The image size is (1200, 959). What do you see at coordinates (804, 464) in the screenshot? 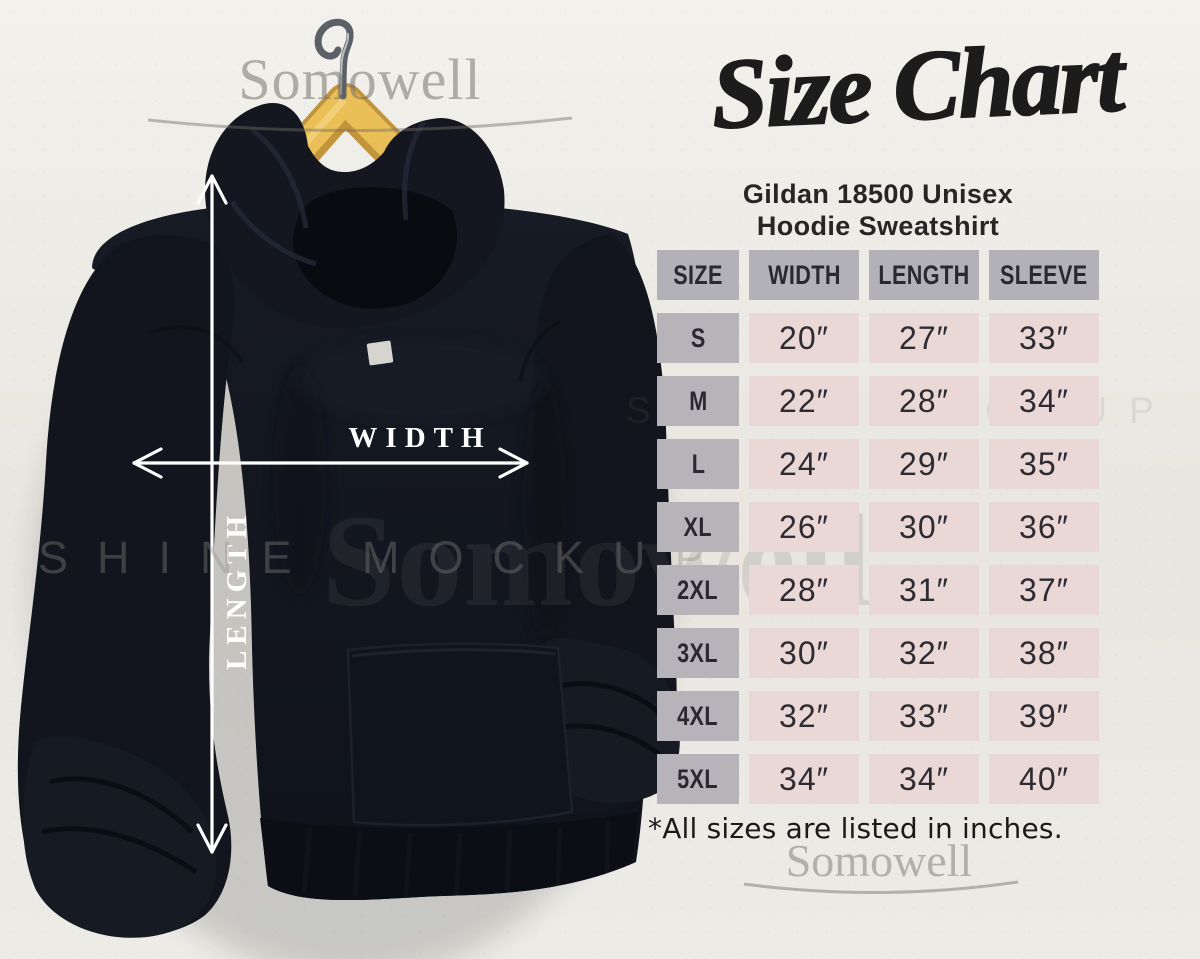
I see `width-value-cell: 24″` at bounding box center [804, 464].